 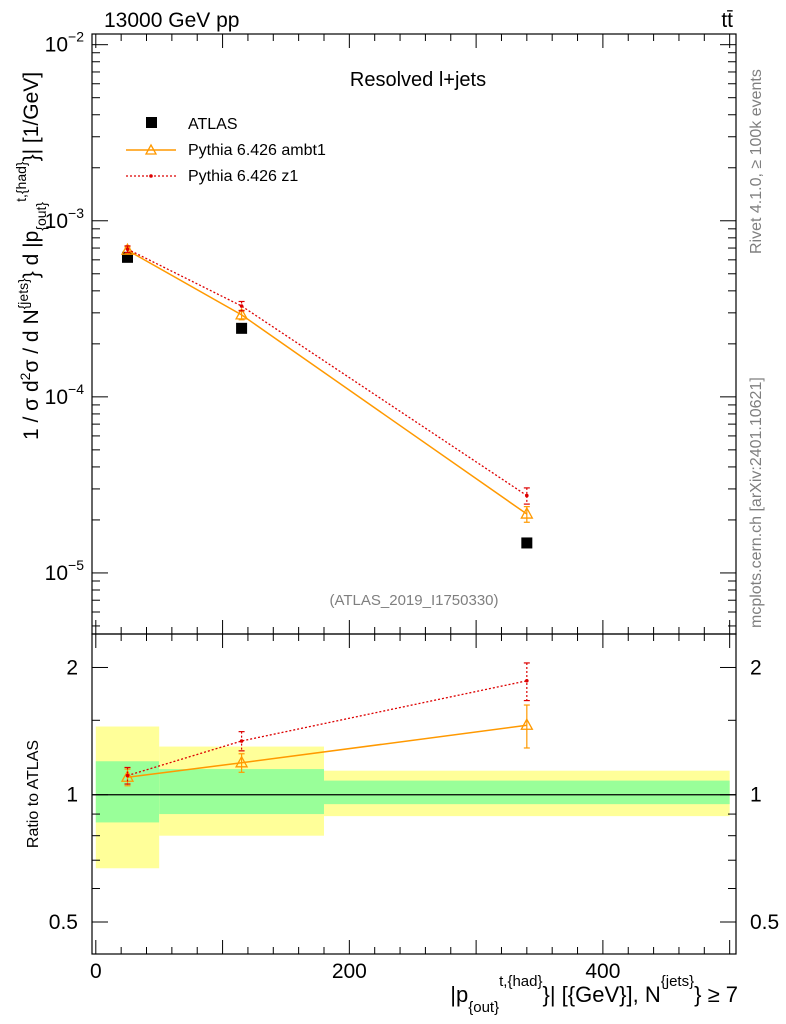 I want to click on x-tick-label-2: 400, so click(x=602, y=971).